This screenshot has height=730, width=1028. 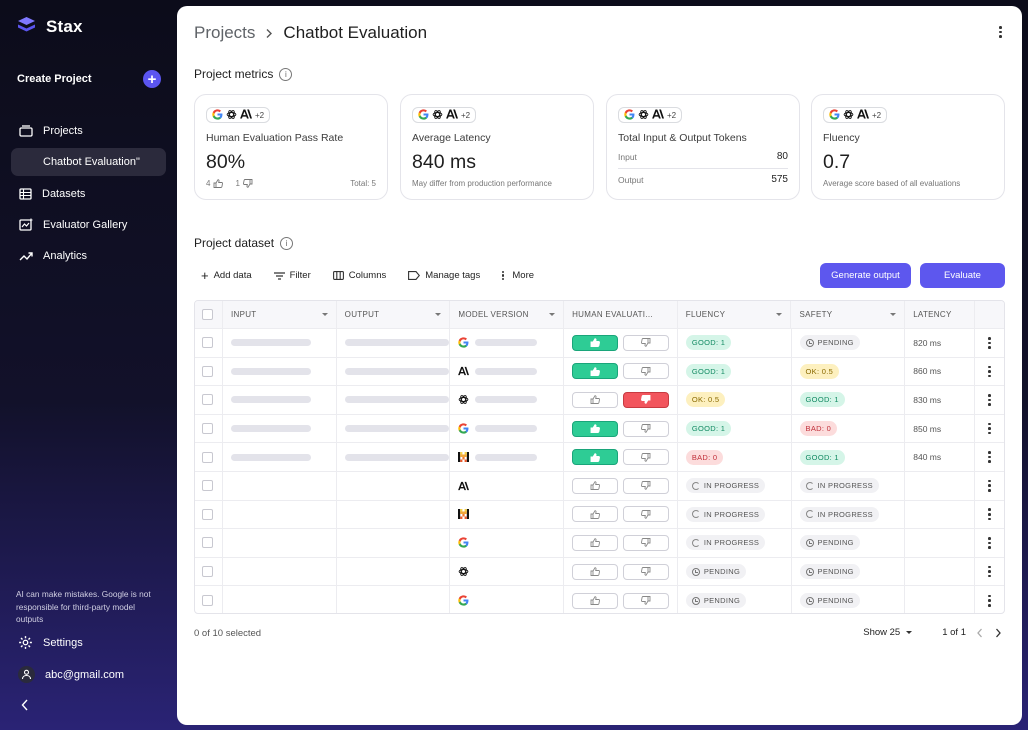 I want to click on evaluate-button: Evaluate, so click(x=962, y=275).